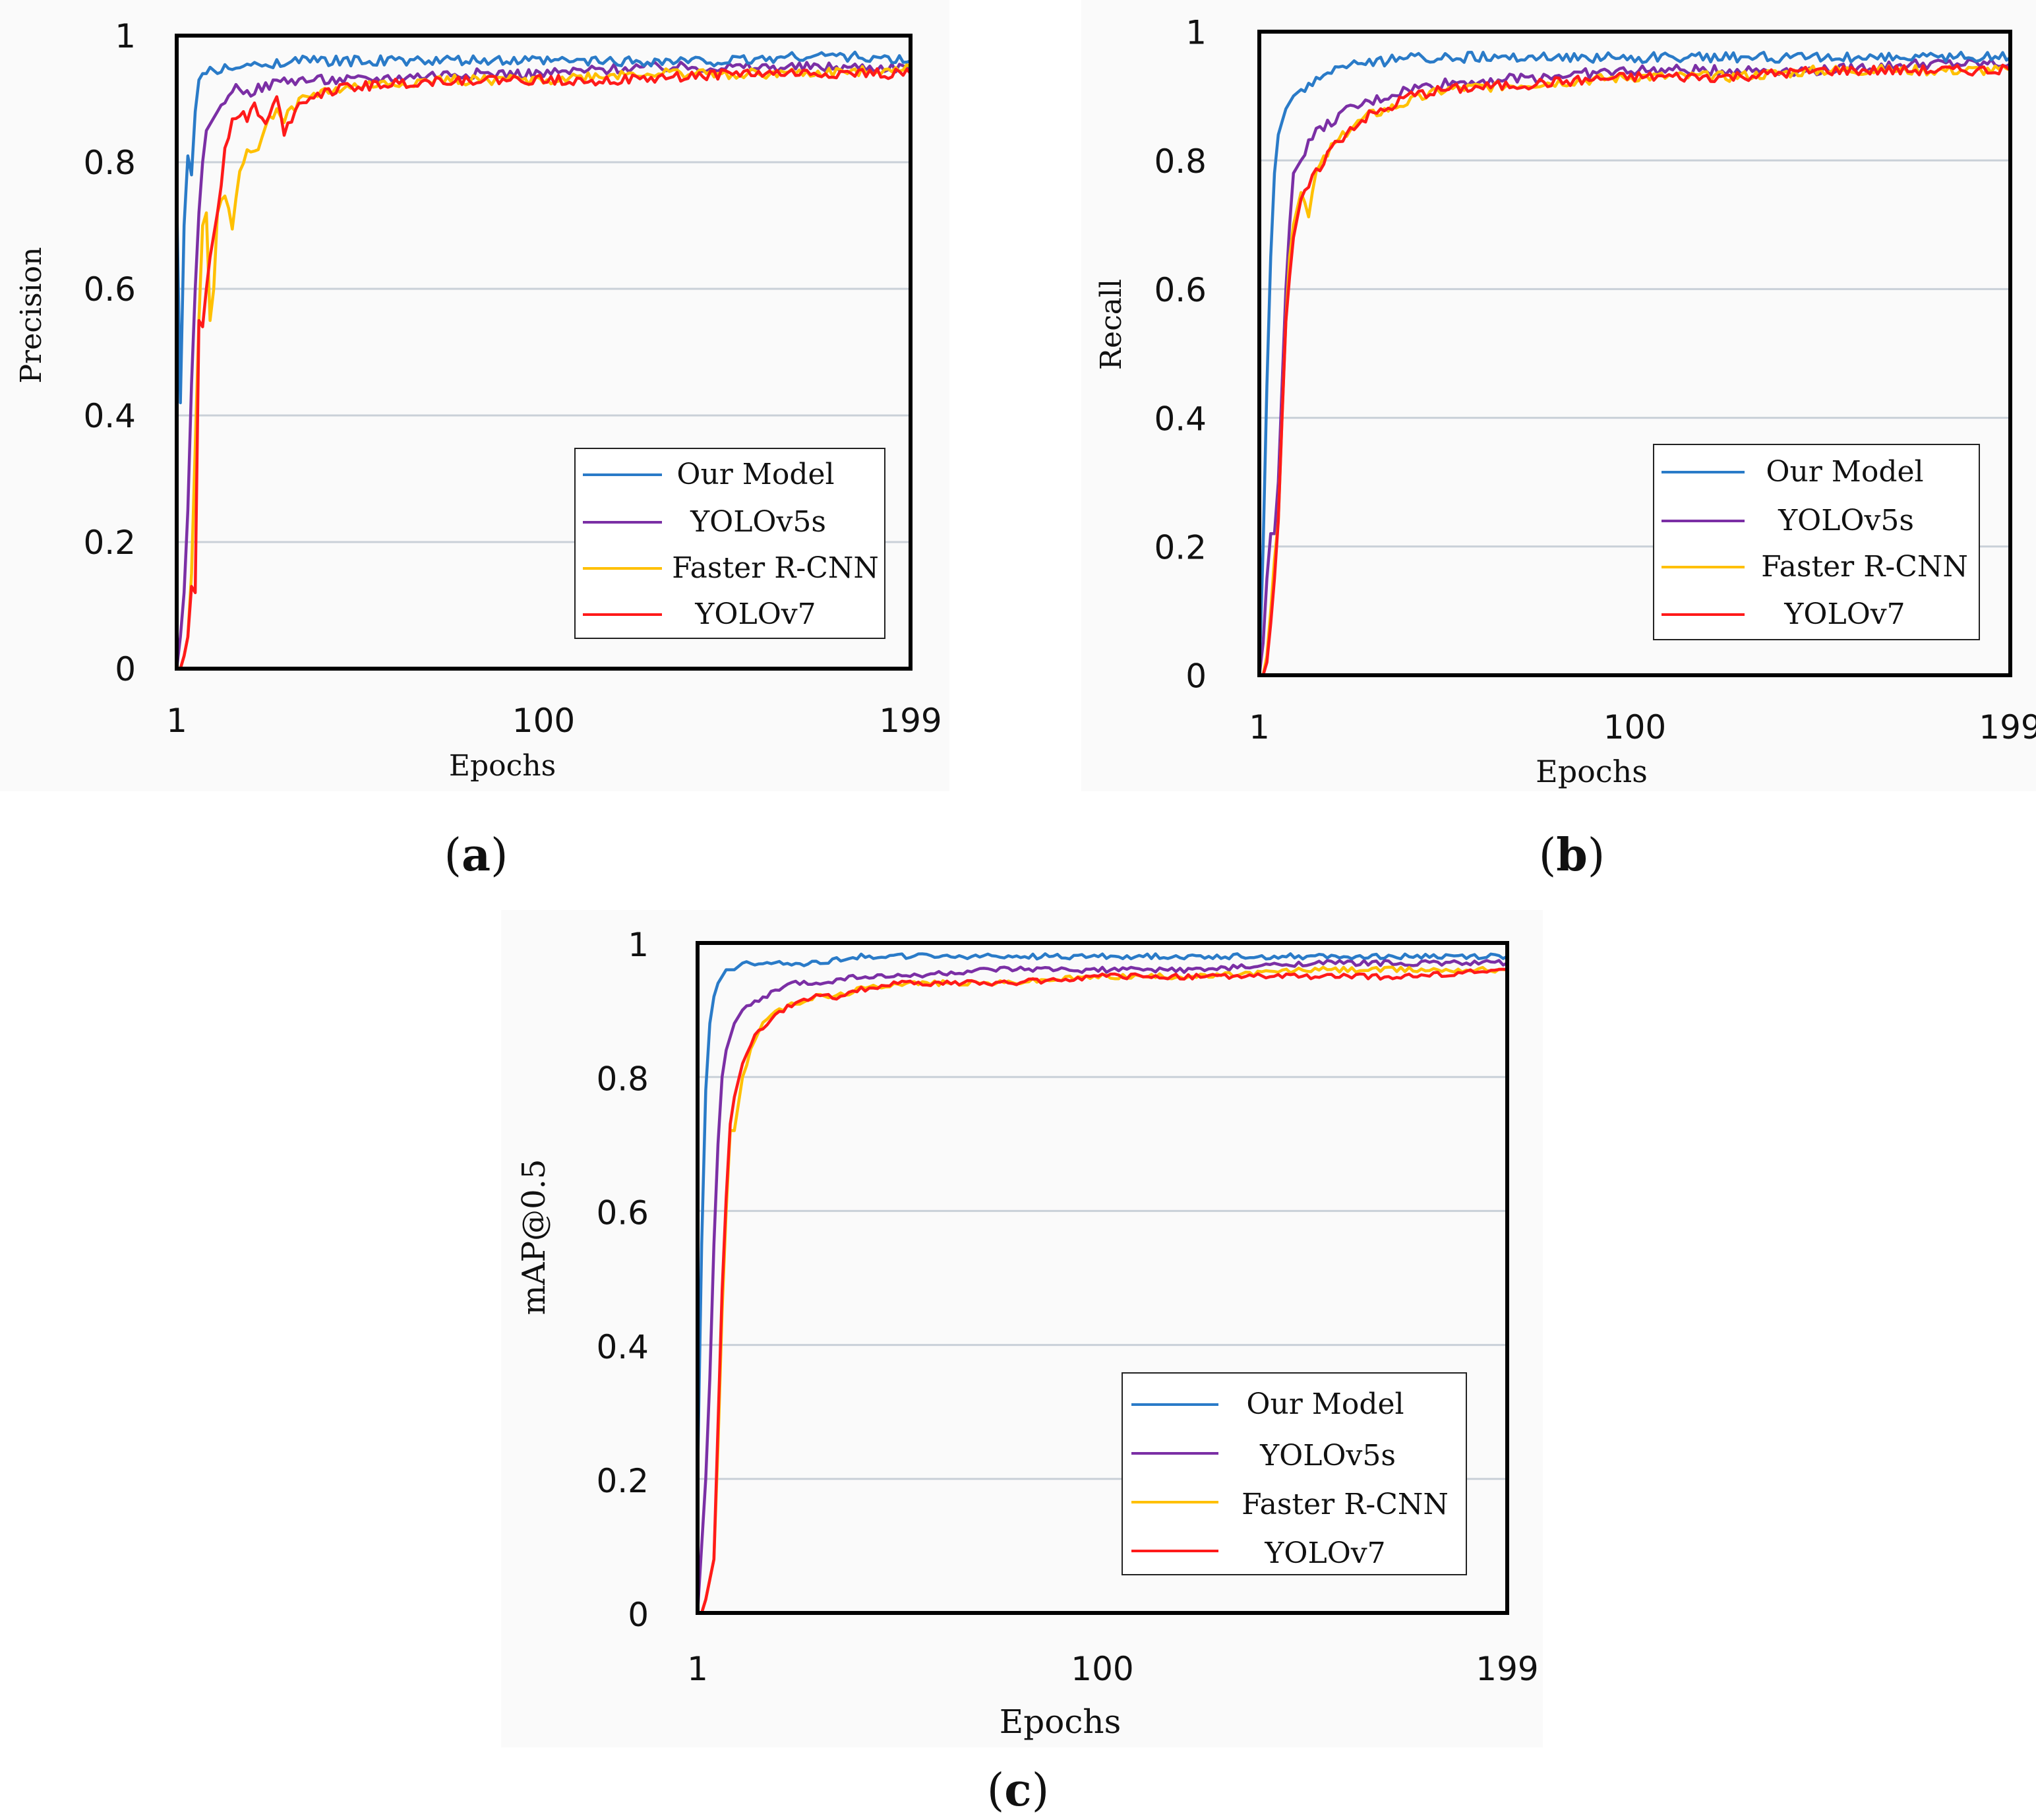  I want to click on y-axis-label: Recall, so click(1111, 324).